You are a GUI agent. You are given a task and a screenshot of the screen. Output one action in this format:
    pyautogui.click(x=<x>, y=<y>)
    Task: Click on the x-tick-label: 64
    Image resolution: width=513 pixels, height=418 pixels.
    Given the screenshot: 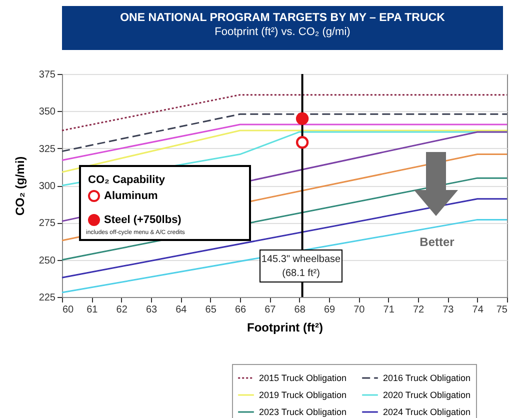 What is the action you would take?
    pyautogui.click(x=182, y=310)
    